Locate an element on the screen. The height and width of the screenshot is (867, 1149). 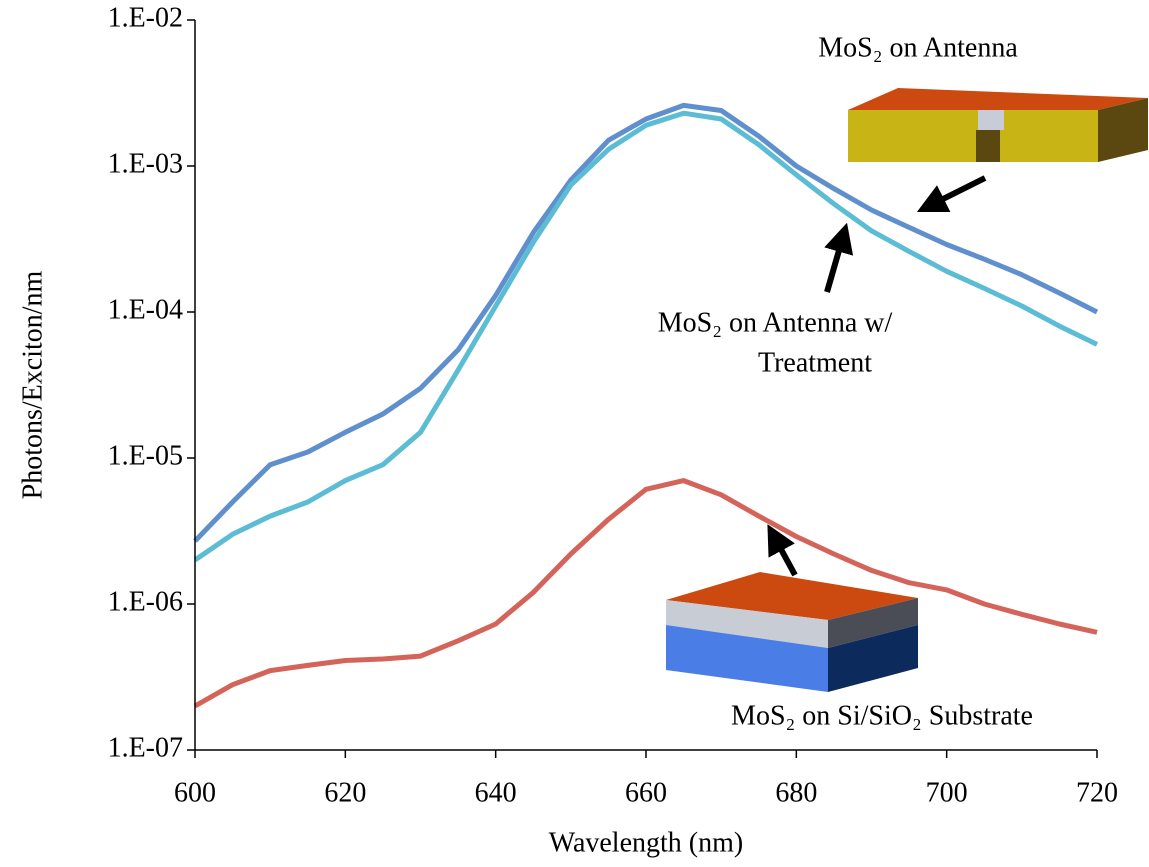
annotation: MoS₂ on Si/SiO₂ Substrate is located at coordinates (882, 715).